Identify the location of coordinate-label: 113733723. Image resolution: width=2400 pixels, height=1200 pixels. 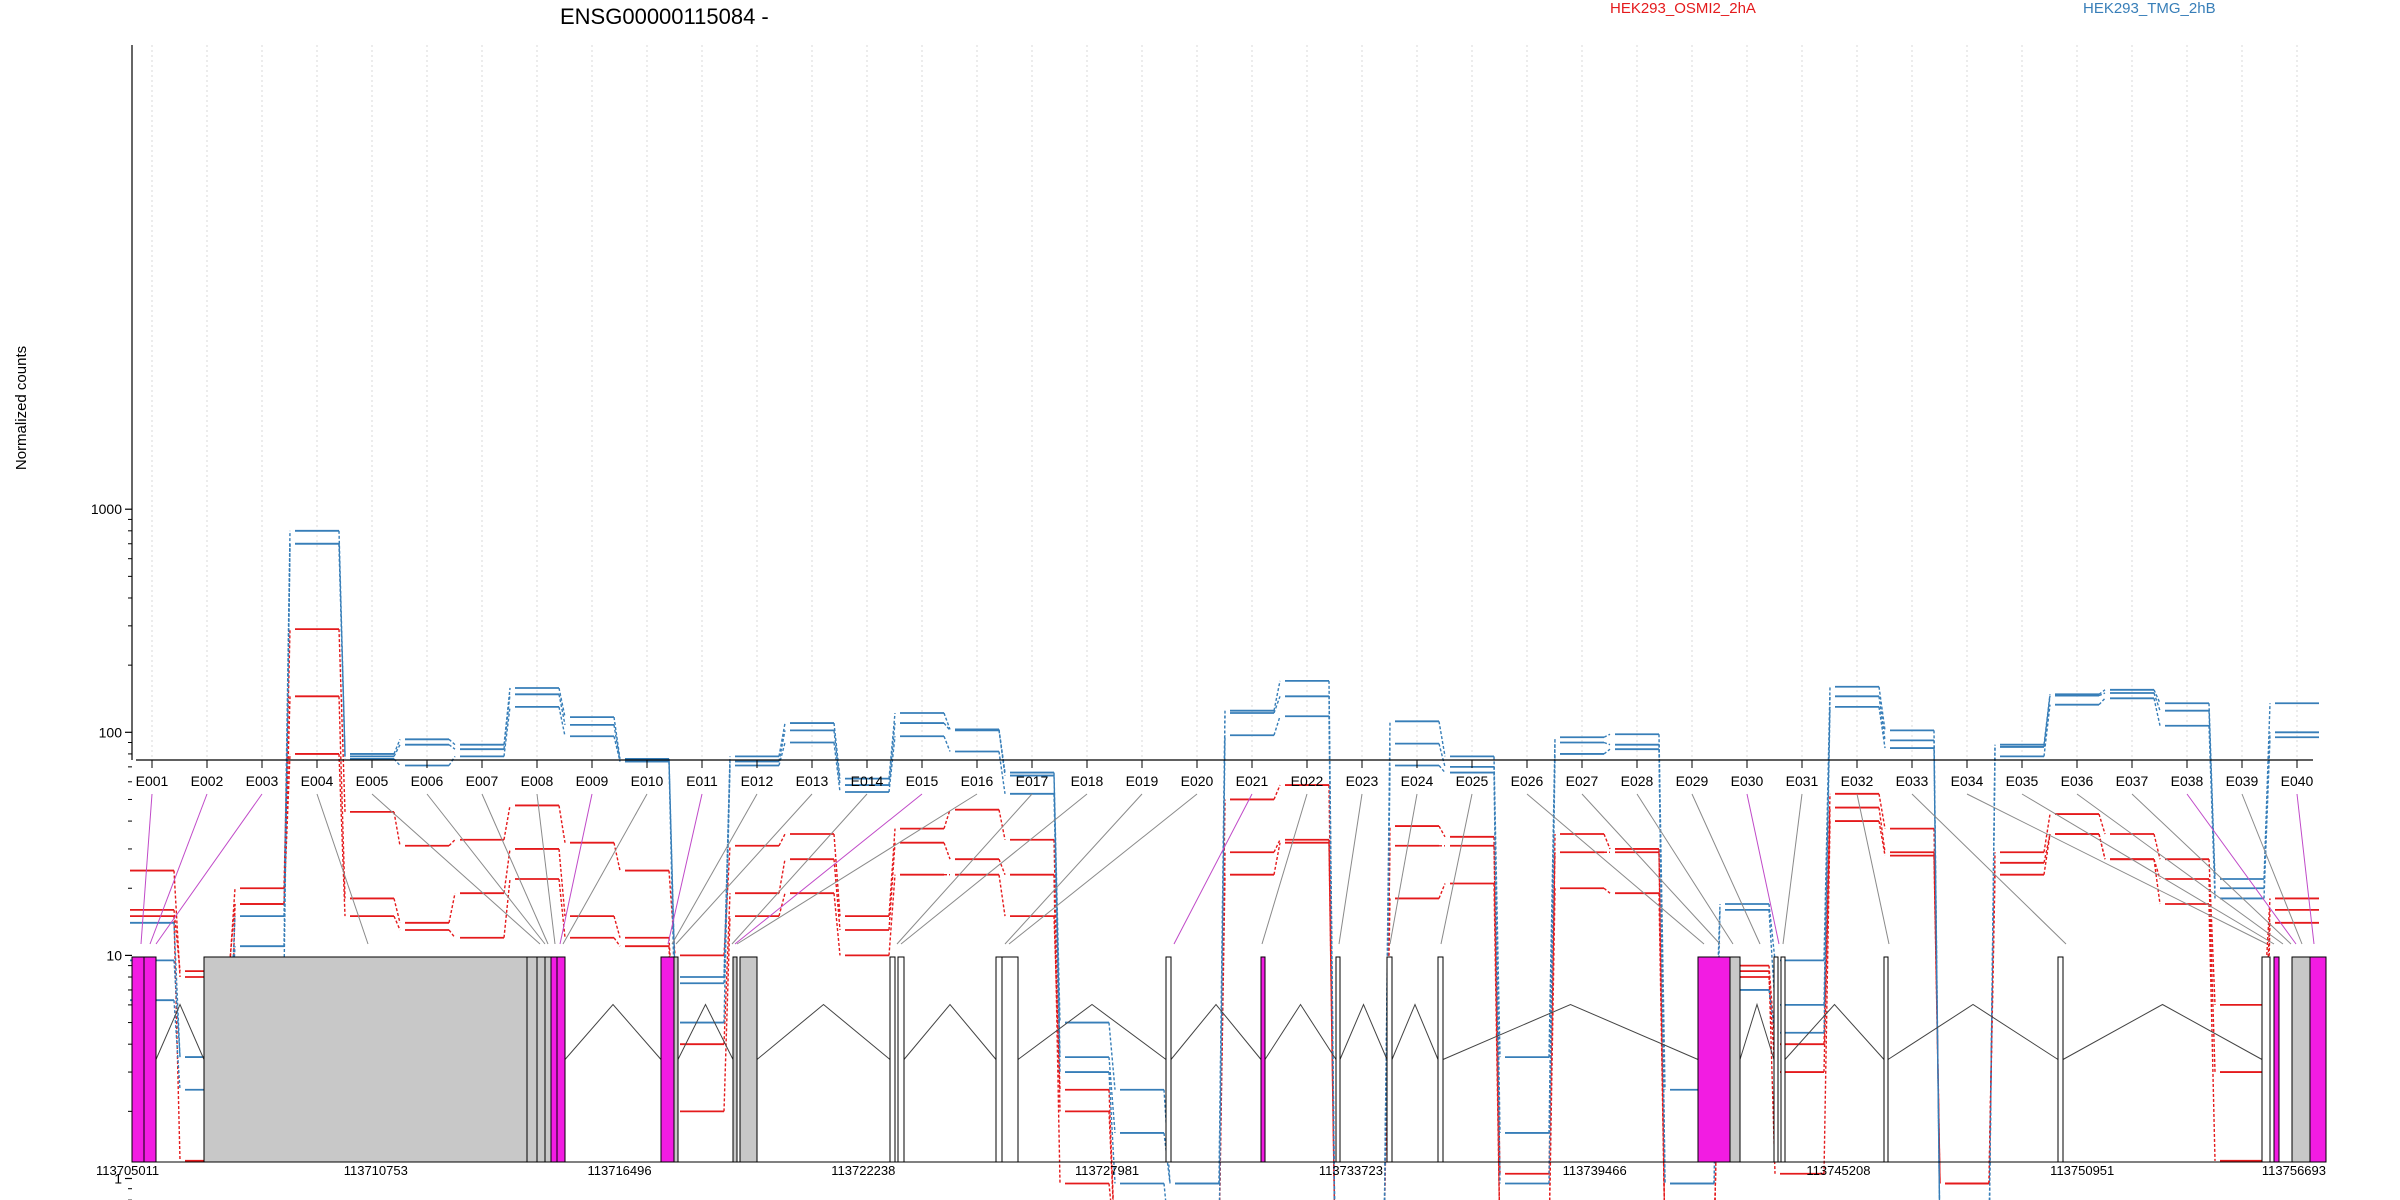
(1351, 1170).